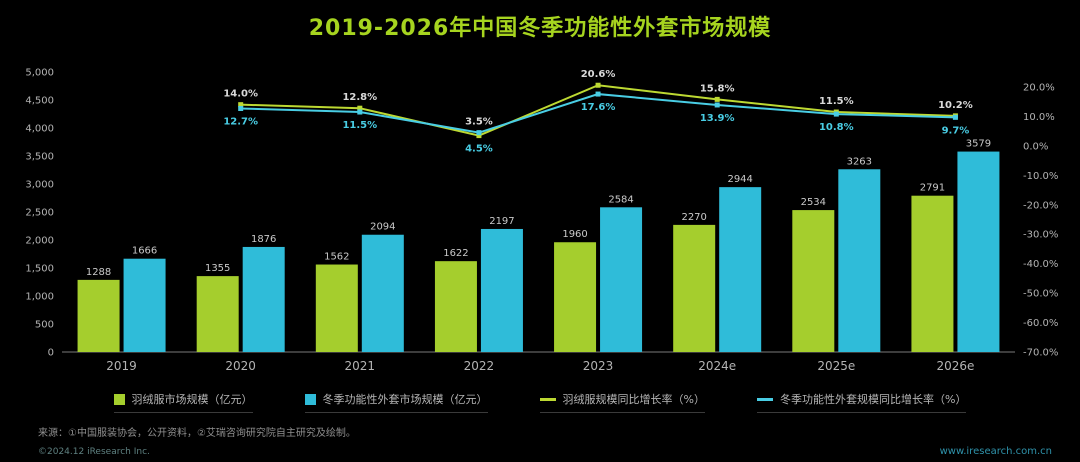  I want to click on growth-label-blue: 4.5%, so click(479, 149).